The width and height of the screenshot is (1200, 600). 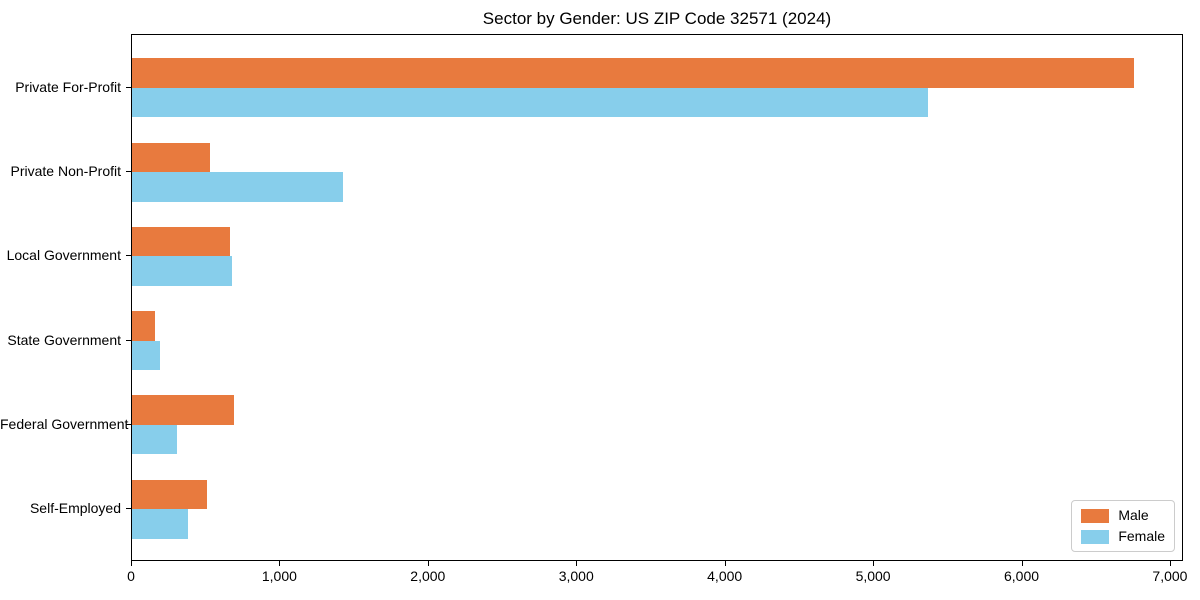 What do you see at coordinates (155, 439) in the screenshot?
I see `bar-female-federal-government` at bounding box center [155, 439].